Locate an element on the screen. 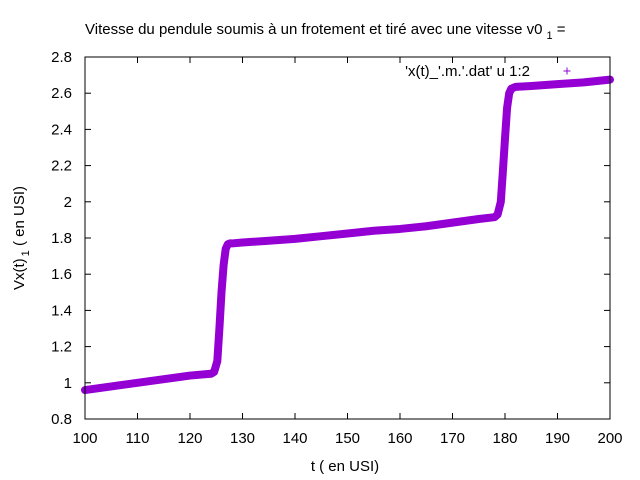 This screenshot has width=640, height=480. y-tick-label: 1.2 is located at coordinates (61, 347).